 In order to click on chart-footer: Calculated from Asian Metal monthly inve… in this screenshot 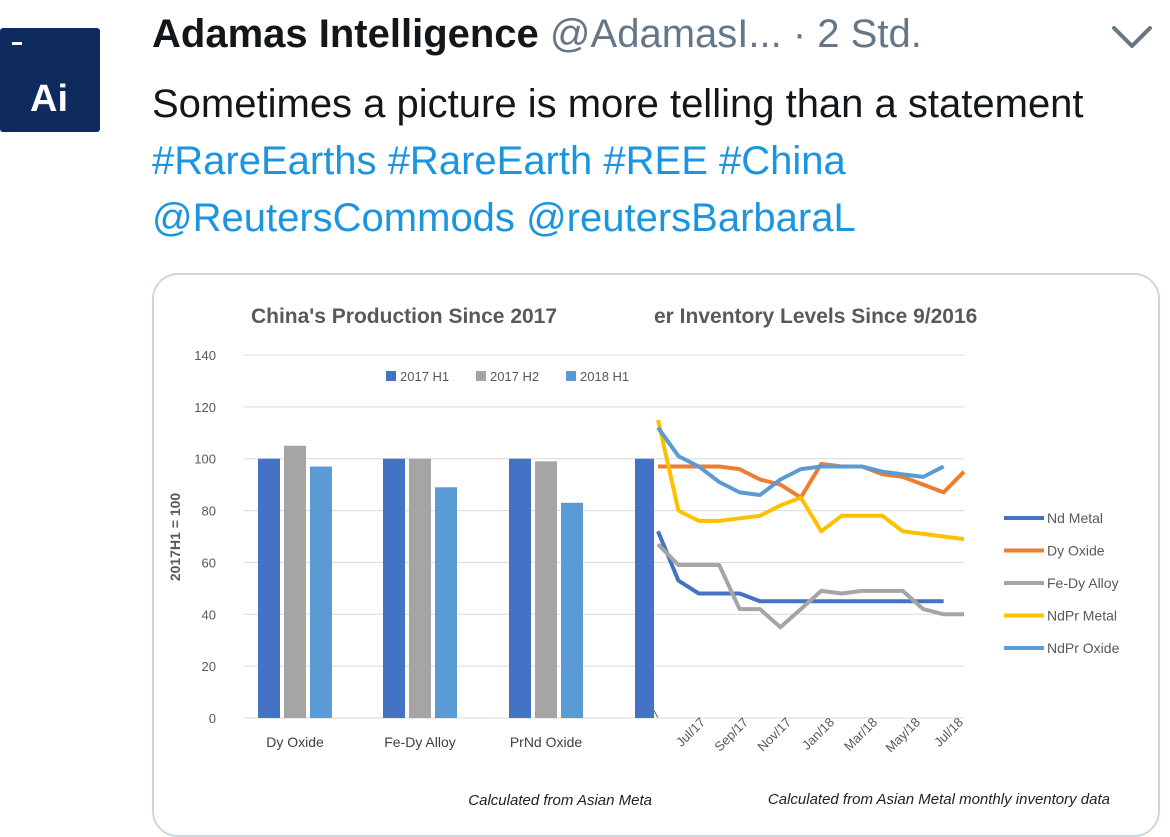, I will do `click(939, 799)`.